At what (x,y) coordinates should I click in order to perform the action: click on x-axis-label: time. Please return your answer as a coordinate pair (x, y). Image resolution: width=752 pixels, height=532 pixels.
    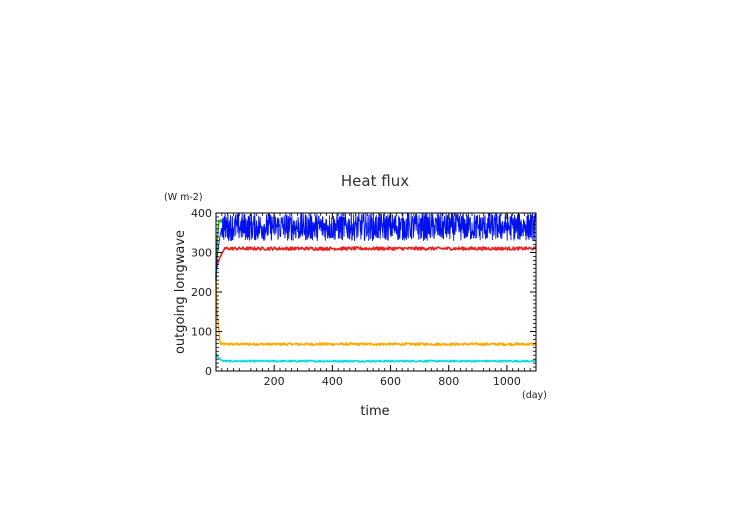
    Looking at the image, I should click on (374, 411).